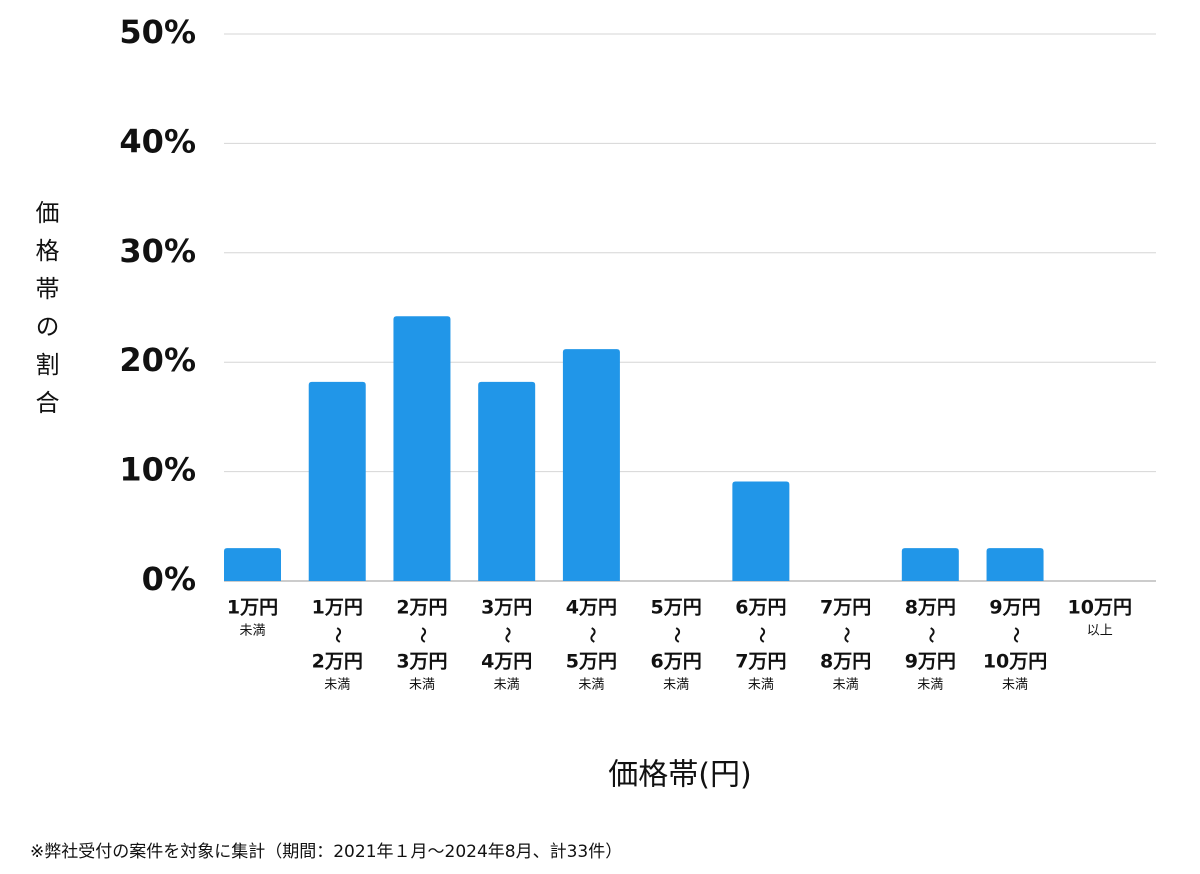 This screenshot has width=1200, height=874. What do you see at coordinates (1100, 631) in the screenshot?
I see `x-tick-label: 以上` at bounding box center [1100, 631].